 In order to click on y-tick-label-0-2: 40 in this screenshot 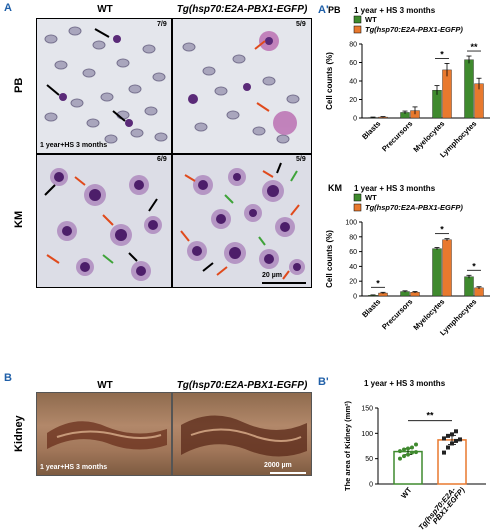, I will do `click(353, 82)`.